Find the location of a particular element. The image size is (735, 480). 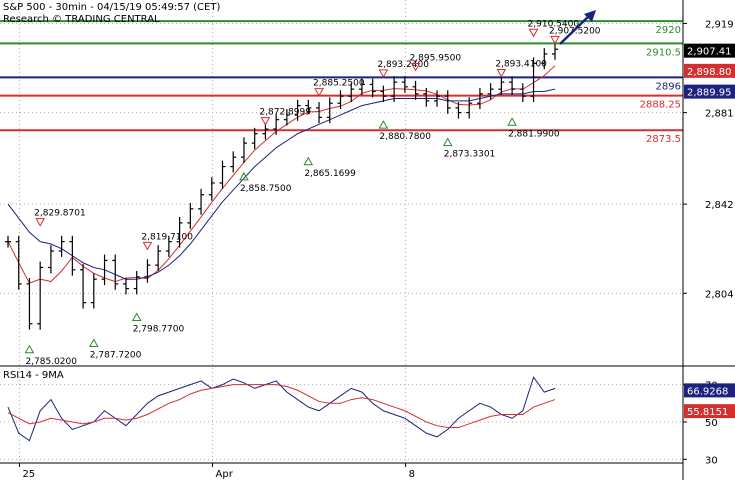

rsi-value-tag: 66.9268 is located at coordinates (709, 390).